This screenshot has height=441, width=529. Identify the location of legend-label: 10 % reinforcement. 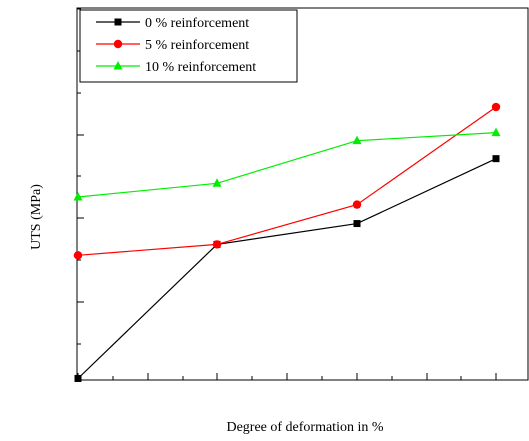
(200, 67).